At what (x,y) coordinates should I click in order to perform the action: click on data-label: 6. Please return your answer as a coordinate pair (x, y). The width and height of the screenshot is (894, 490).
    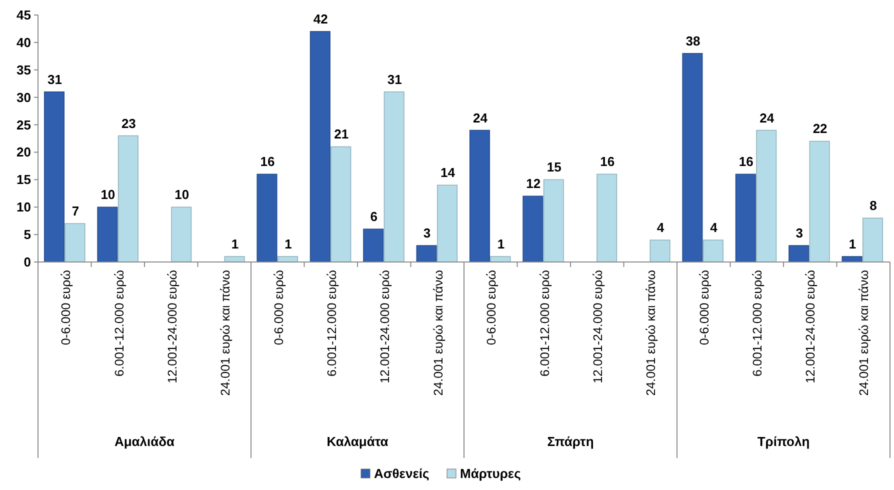
    Looking at the image, I should click on (374, 216).